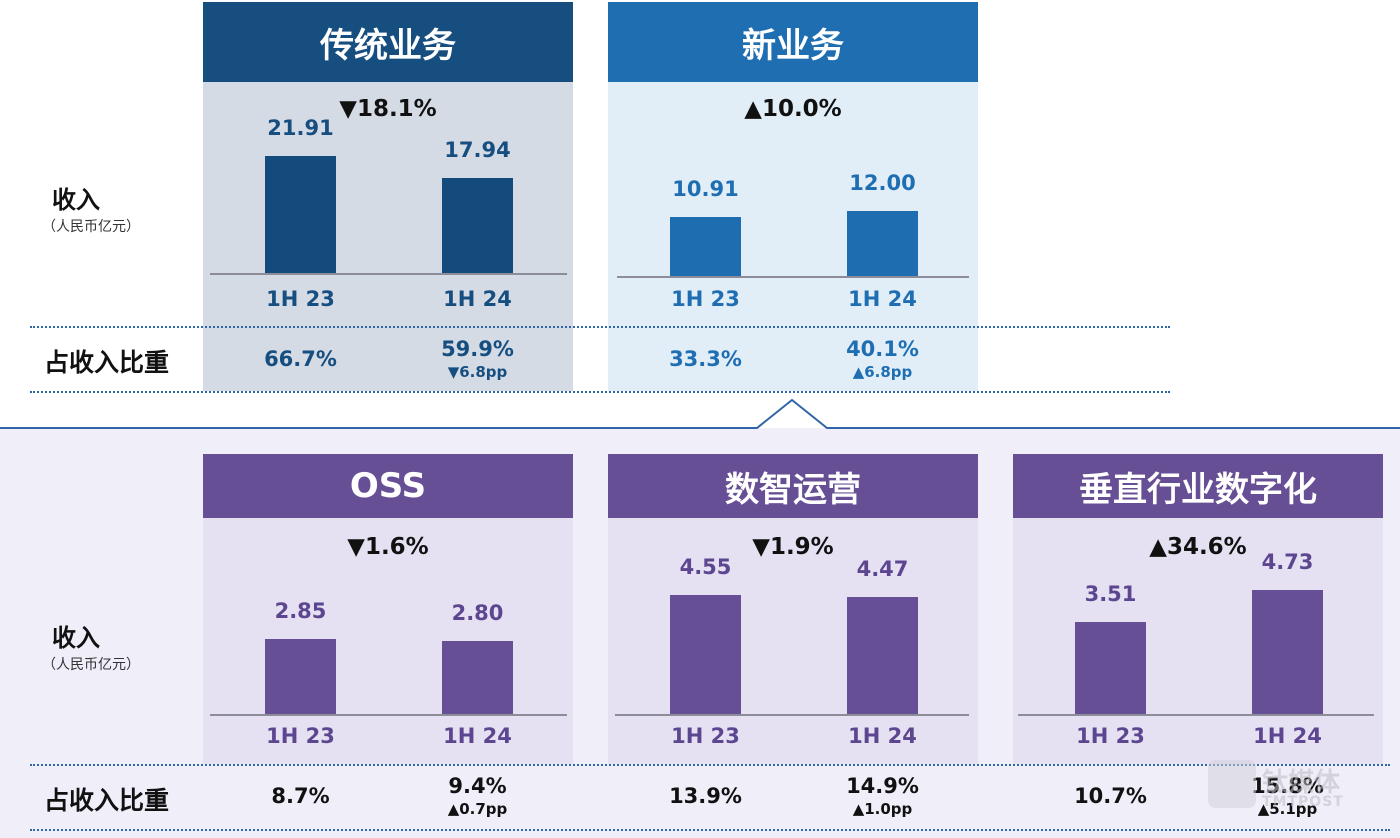 The image size is (1400, 838). Describe the element at coordinates (793, 42) in the screenshot. I see `new-panel-title: 新业务` at that location.